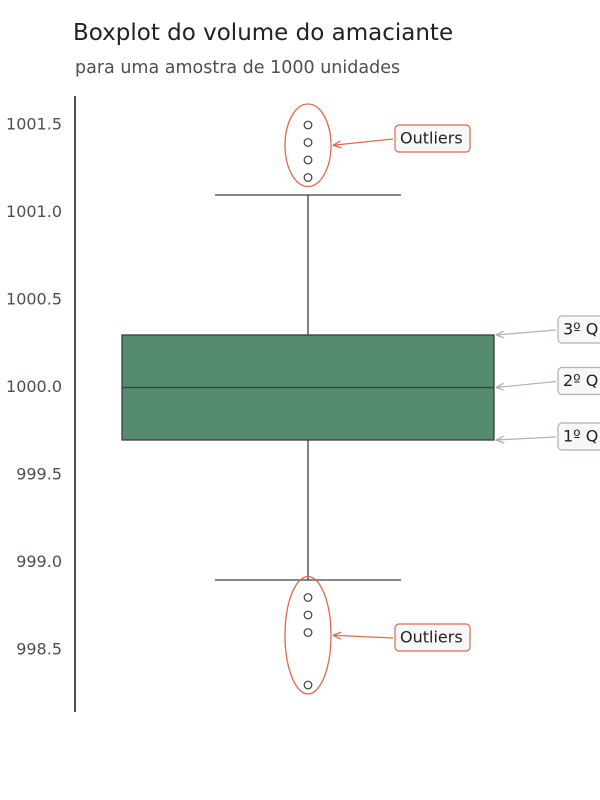 Image resolution: width=600 pixels, height=800 pixels. I want to click on y-tick-label: 999.5, so click(39, 474).